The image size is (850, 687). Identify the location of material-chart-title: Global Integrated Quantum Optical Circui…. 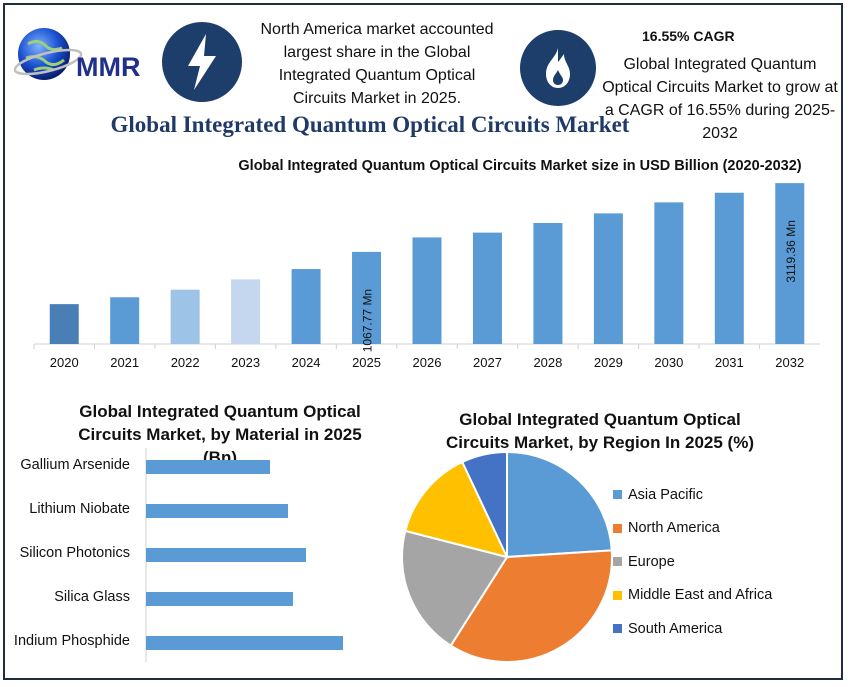
(220, 434).